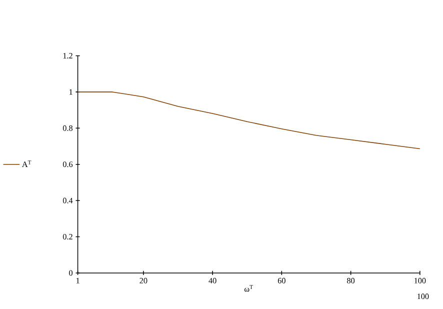 The height and width of the screenshot is (309, 443). What do you see at coordinates (248, 120) in the screenshot?
I see `line-series` at bounding box center [248, 120].